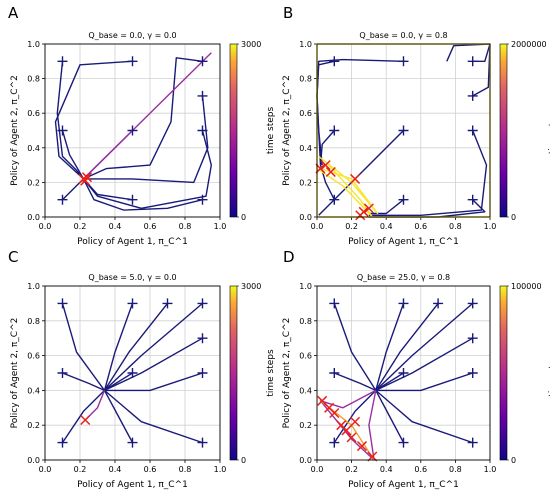 This screenshot has width=550, height=497. I want to click on x-tick-label: 0.4, so click(386, 469).